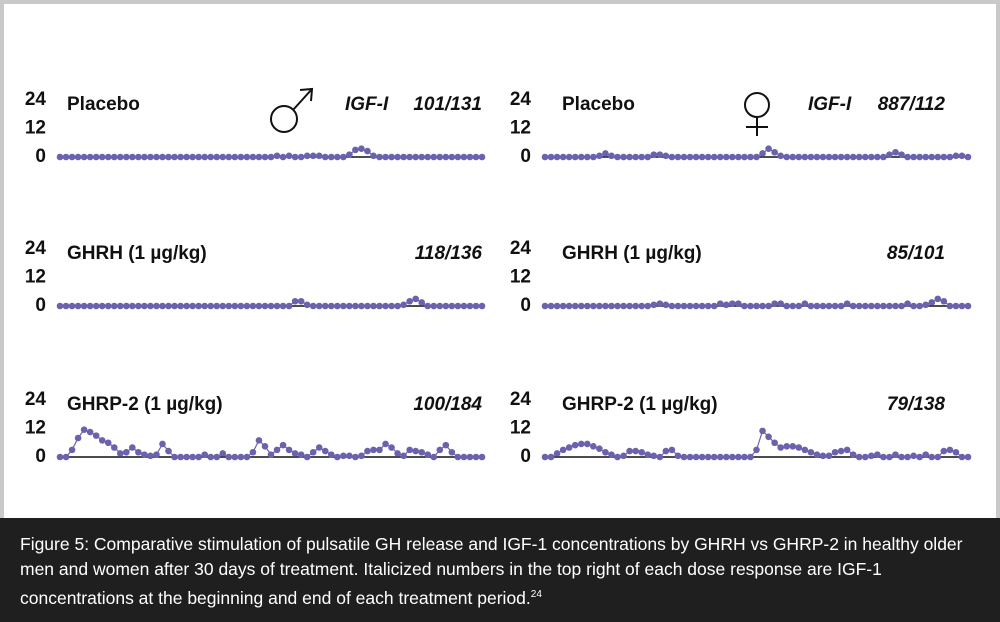 The image size is (1000, 622). Describe the element at coordinates (447, 104) in the screenshot. I see `annotation: 101/131` at that location.